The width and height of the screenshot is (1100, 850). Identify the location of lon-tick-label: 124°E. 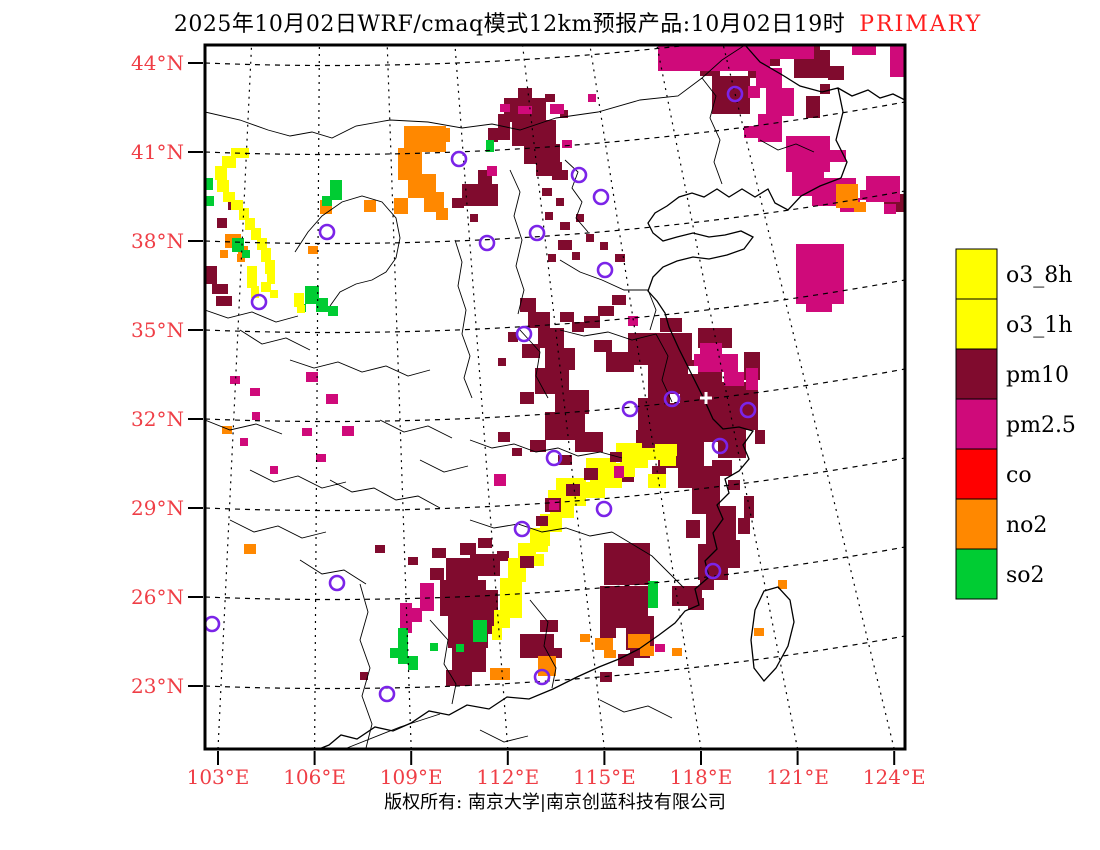
(894, 777).